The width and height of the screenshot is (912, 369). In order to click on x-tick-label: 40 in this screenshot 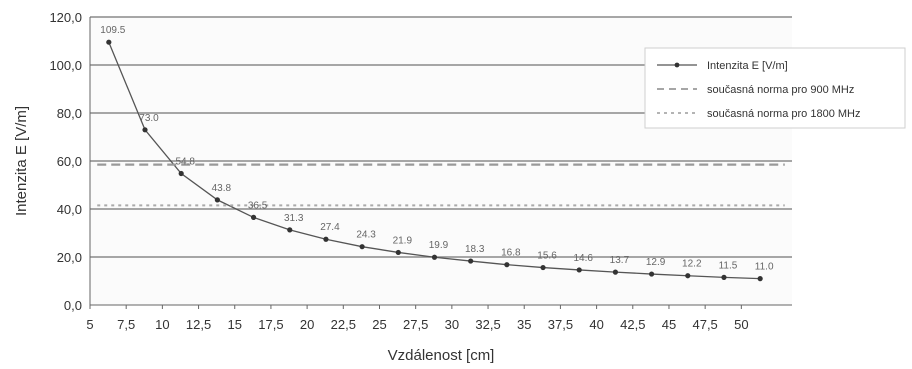, I will do `click(596, 324)`.